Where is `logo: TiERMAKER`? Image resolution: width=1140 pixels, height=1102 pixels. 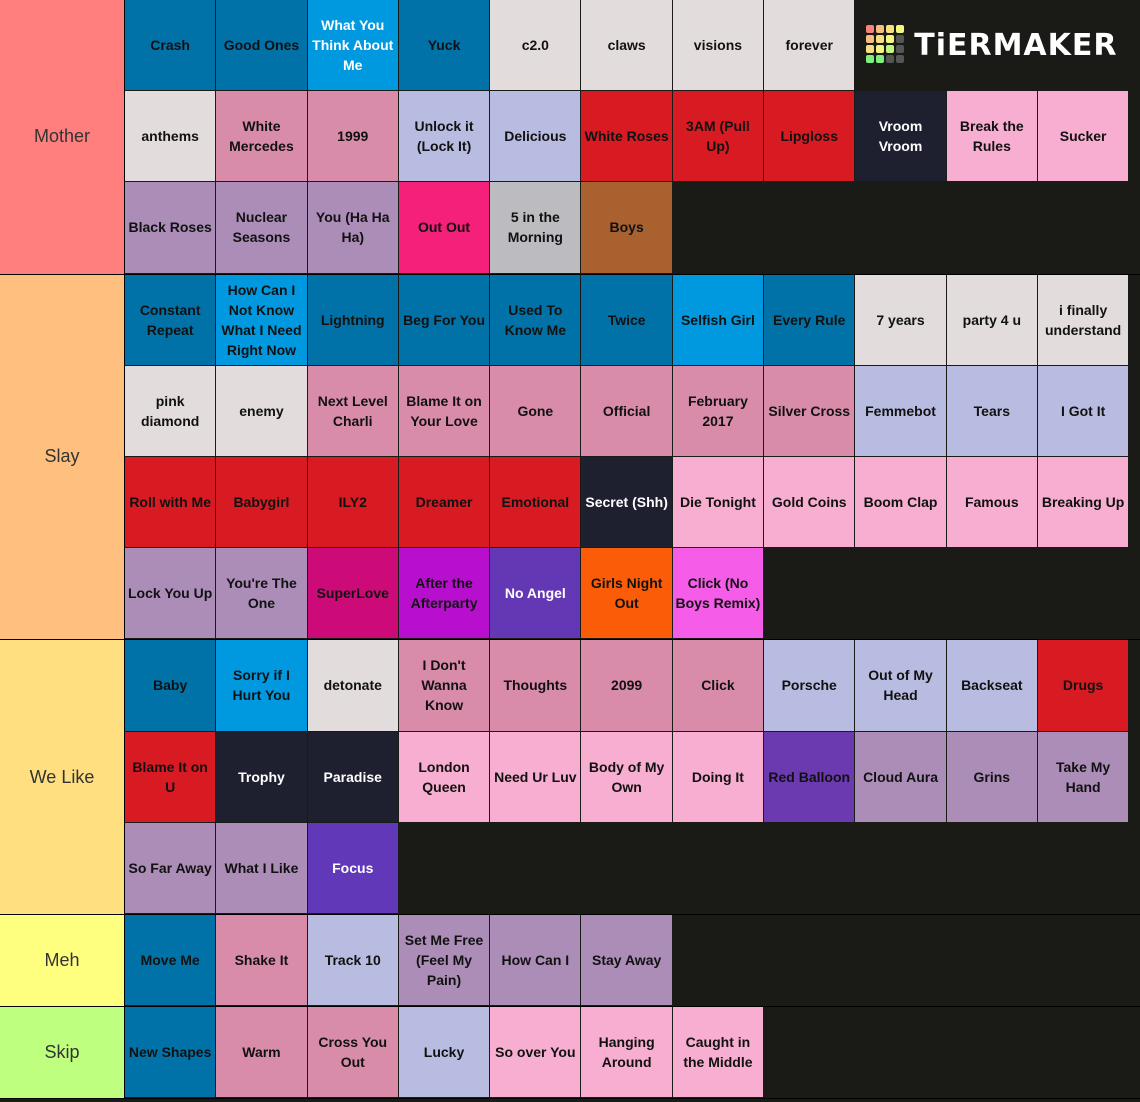 logo: TiERMAKER is located at coordinates (991, 45).